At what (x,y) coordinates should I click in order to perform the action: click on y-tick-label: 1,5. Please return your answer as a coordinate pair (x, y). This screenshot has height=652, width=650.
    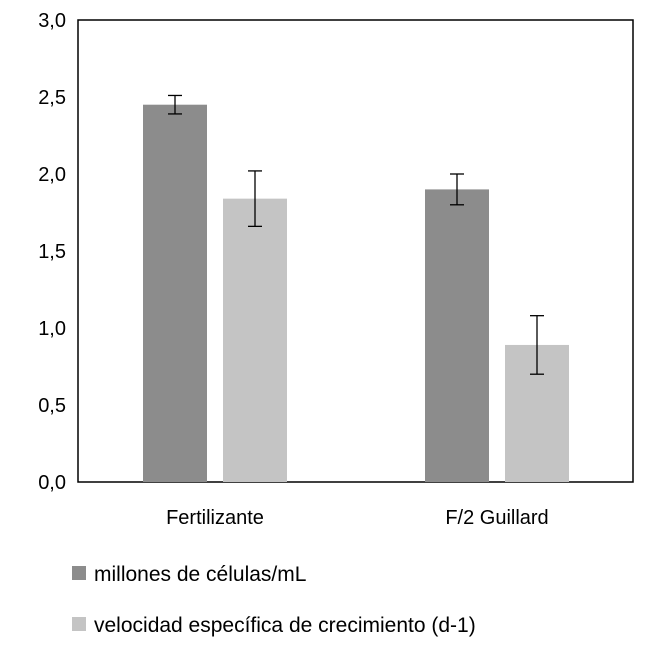
    Looking at the image, I should click on (52, 252).